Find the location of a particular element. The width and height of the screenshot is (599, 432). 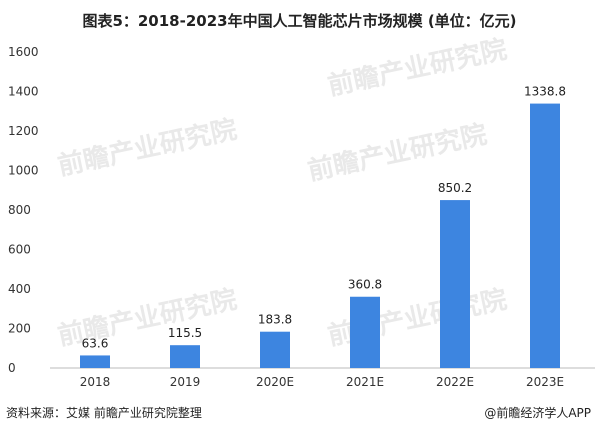

bar-2019 is located at coordinates (185, 356).